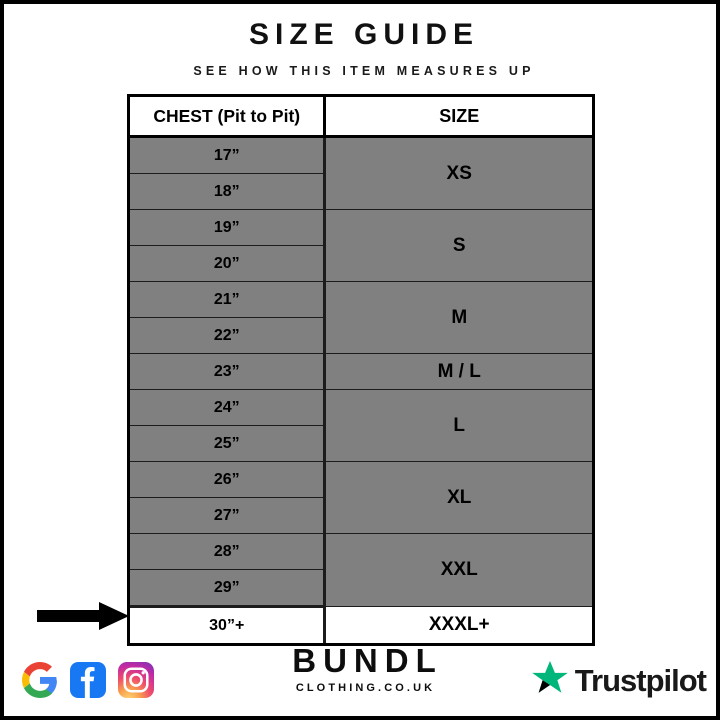  I want to click on cell-chest: 29”, so click(228, 588).